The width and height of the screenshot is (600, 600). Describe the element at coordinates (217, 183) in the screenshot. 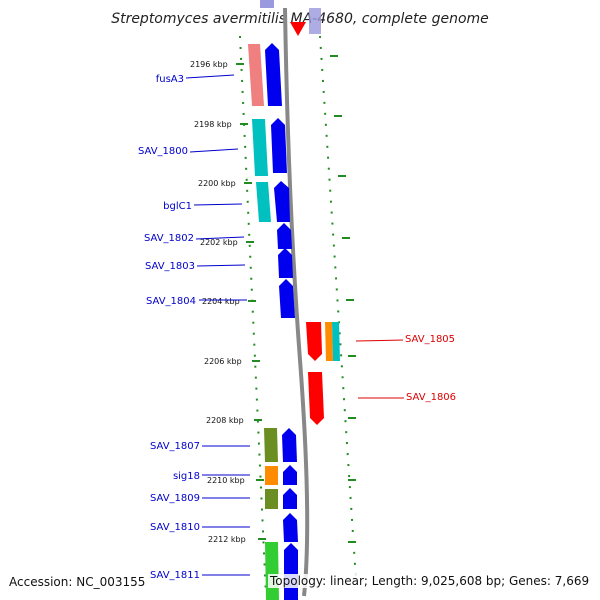

I see `scale-label-2200: 2200 kbp` at that location.